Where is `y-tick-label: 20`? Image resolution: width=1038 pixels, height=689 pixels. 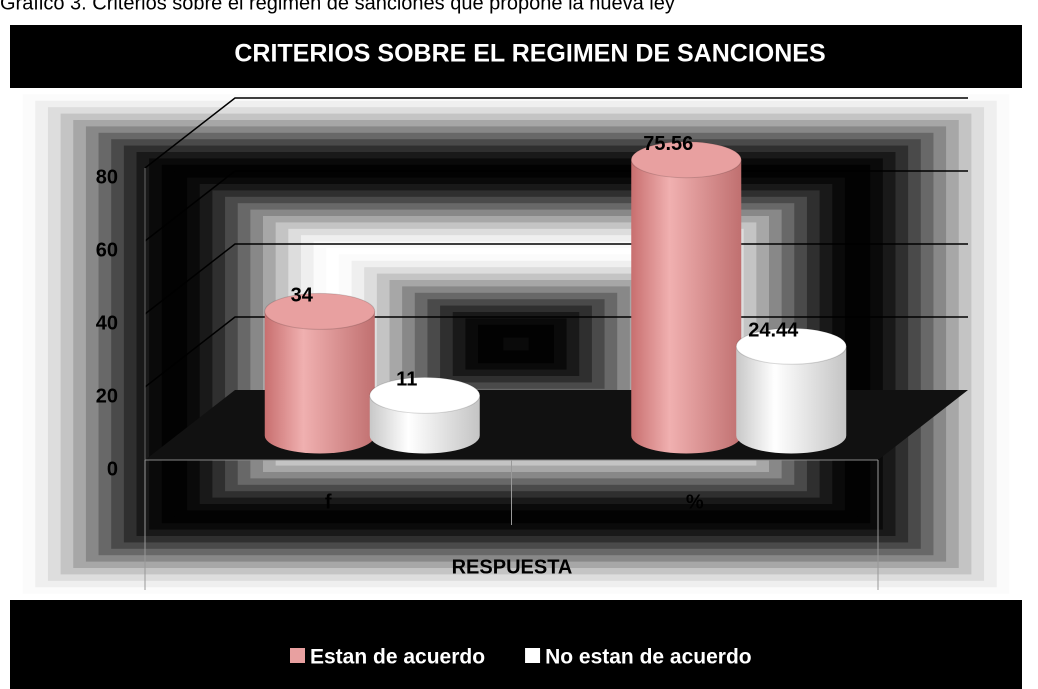 y-tick-label: 20 is located at coordinates (107, 396).